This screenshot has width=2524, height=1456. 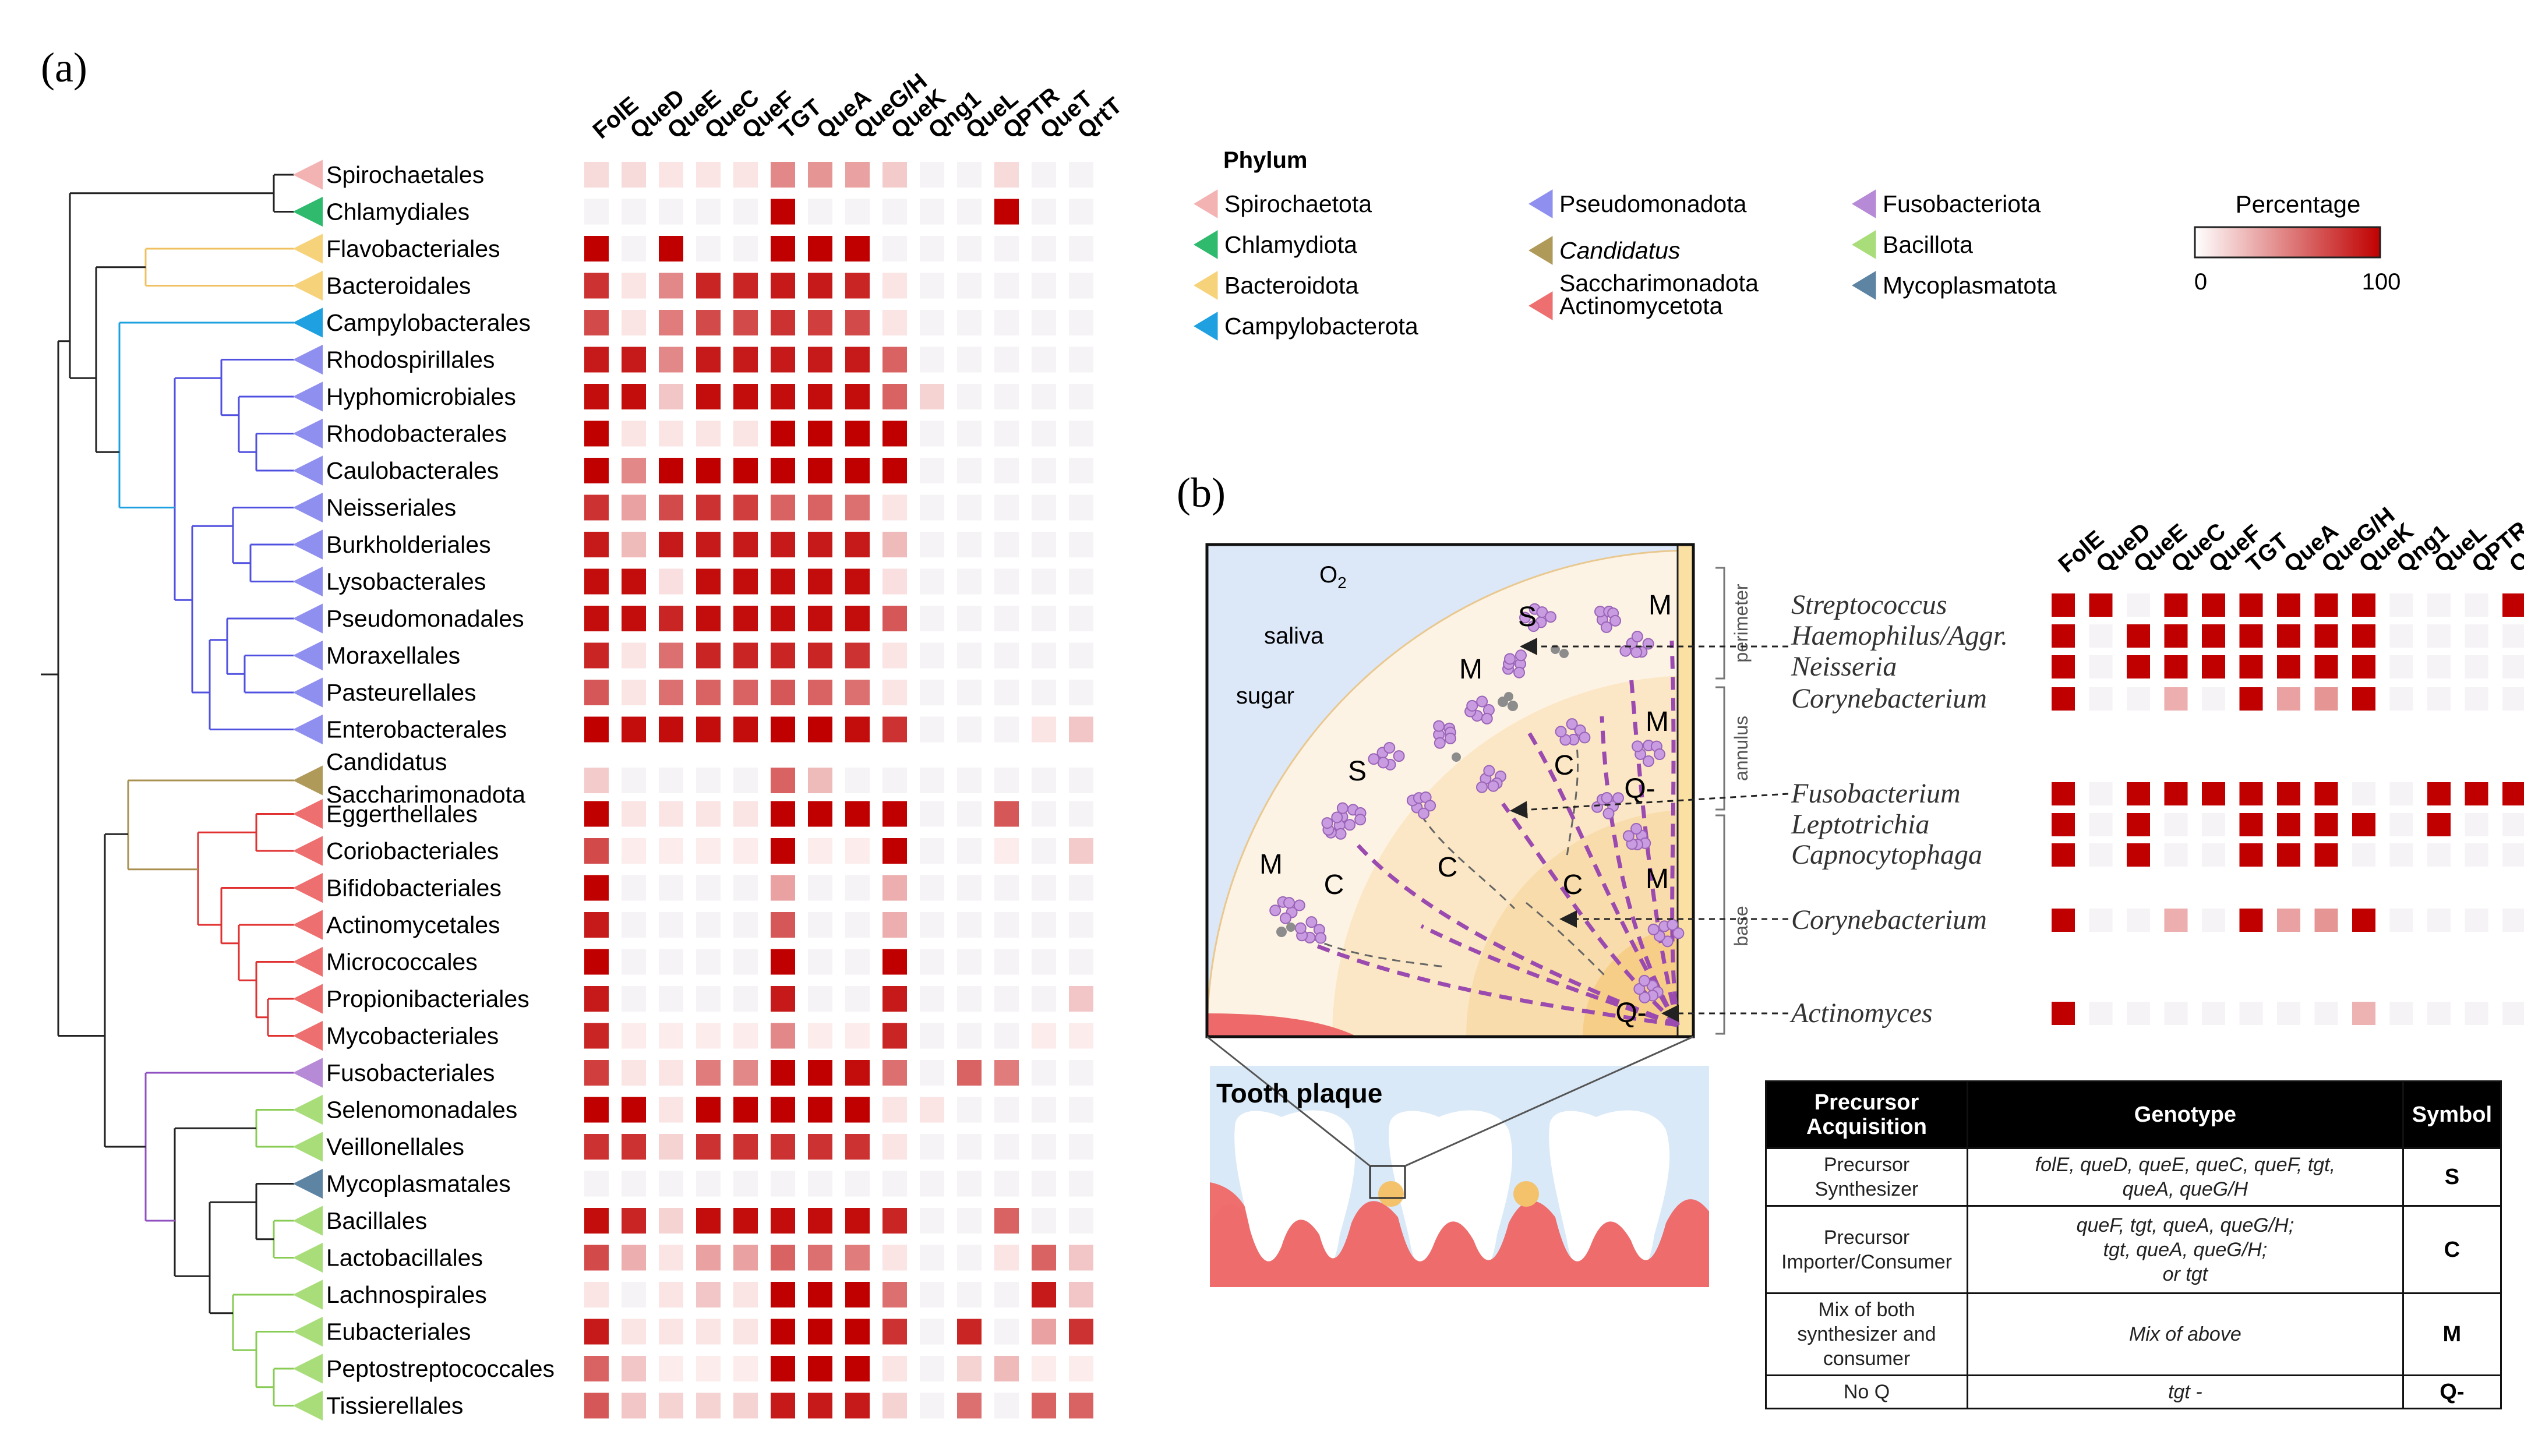 What do you see at coordinates (2452, 1391) in the screenshot?
I see `symbol-cell: Q-` at bounding box center [2452, 1391].